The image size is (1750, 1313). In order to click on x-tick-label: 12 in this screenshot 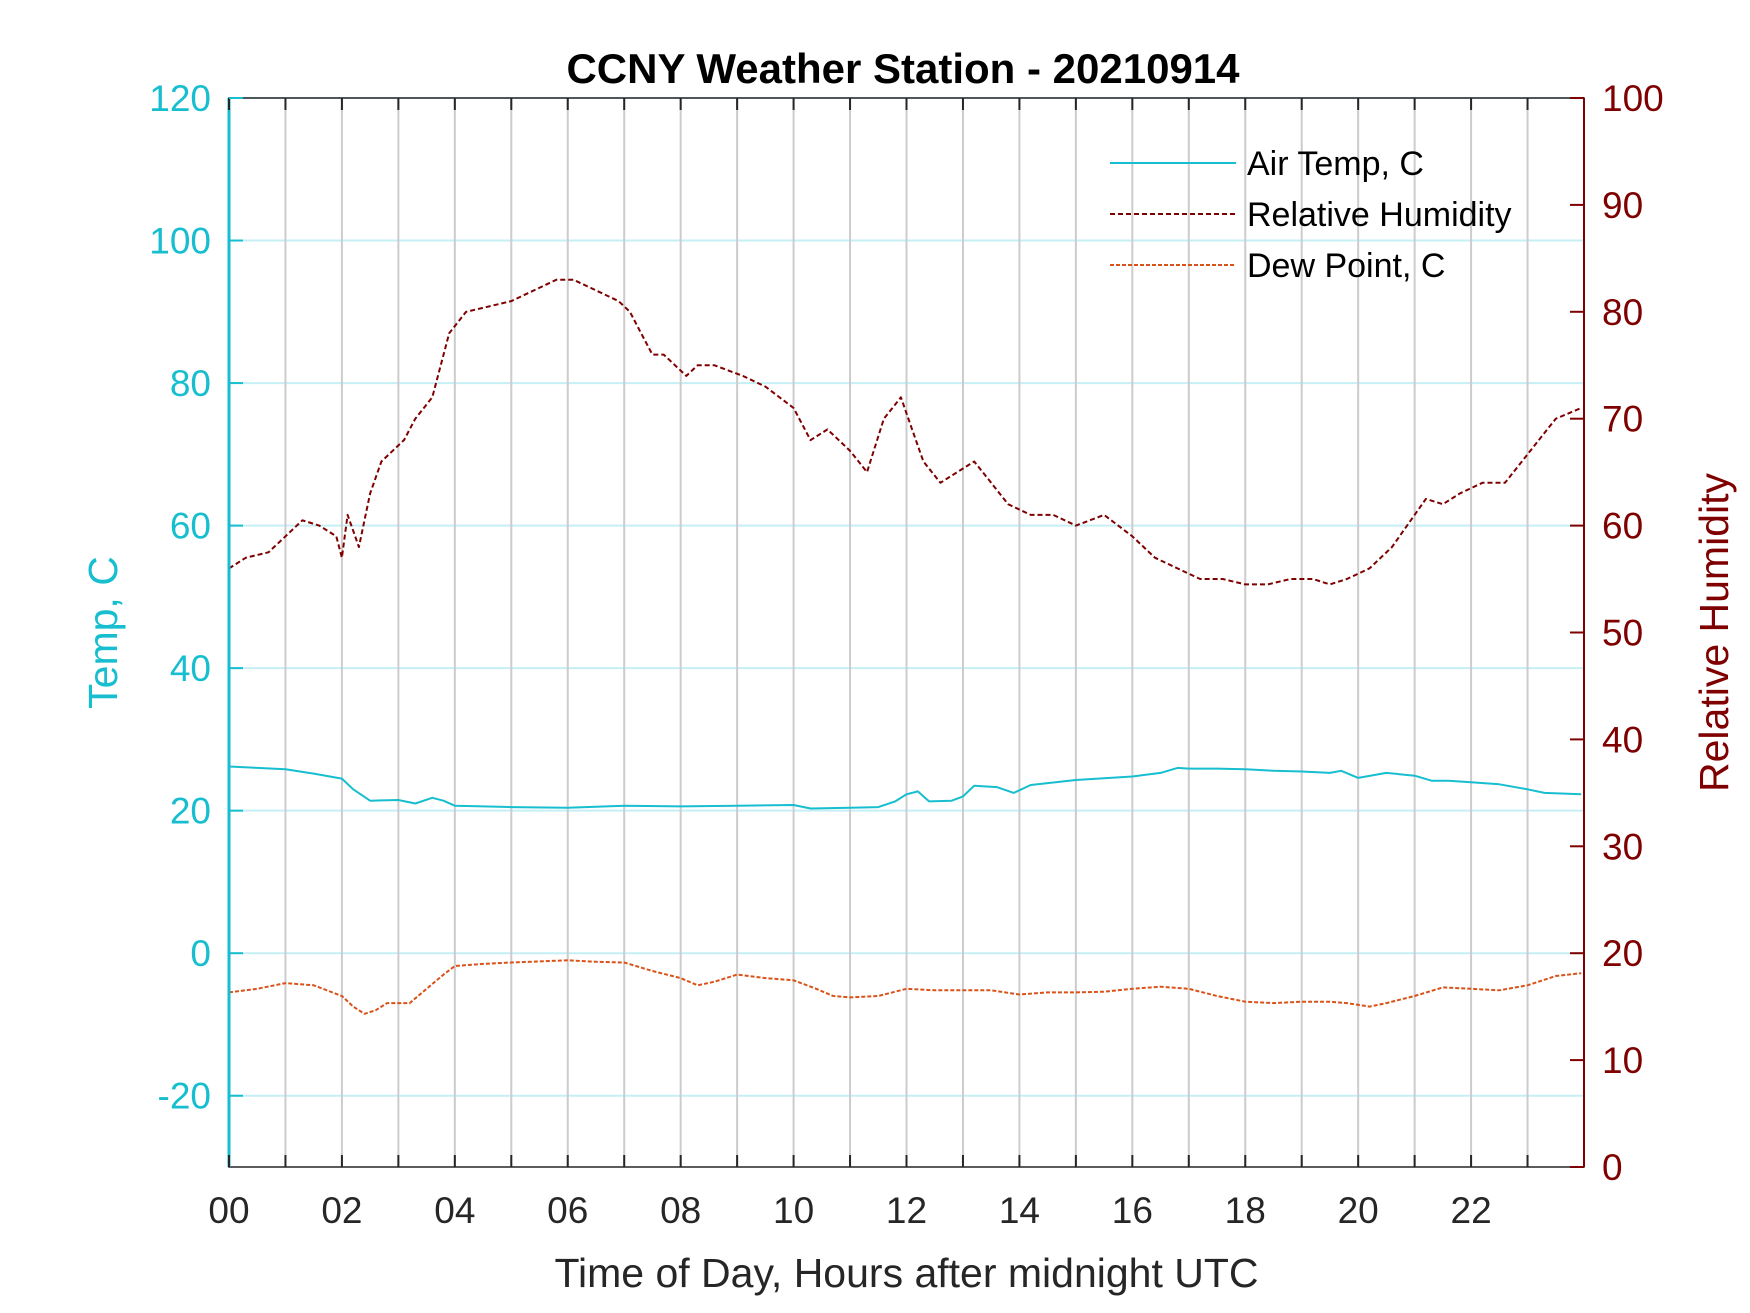, I will do `click(906, 1210)`.